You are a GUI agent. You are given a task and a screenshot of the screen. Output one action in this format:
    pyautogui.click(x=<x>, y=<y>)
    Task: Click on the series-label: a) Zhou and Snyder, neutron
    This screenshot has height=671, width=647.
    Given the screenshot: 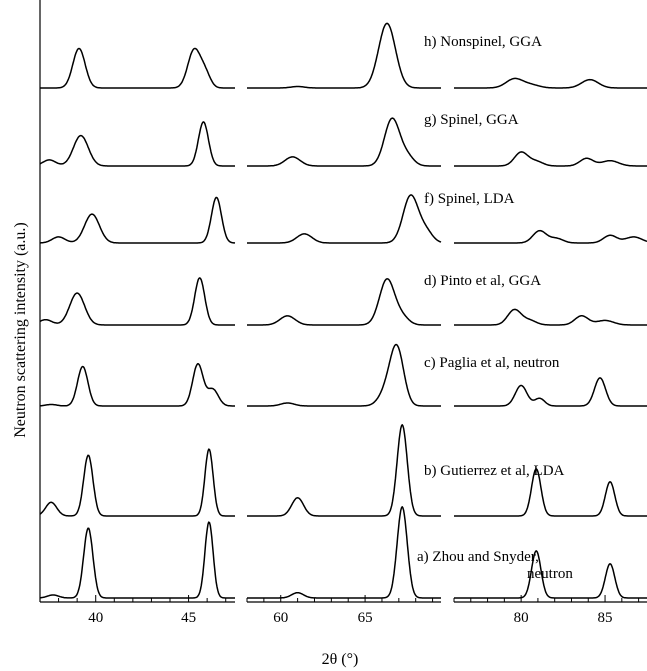 What is the action you would take?
    pyautogui.click(x=495, y=565)
    